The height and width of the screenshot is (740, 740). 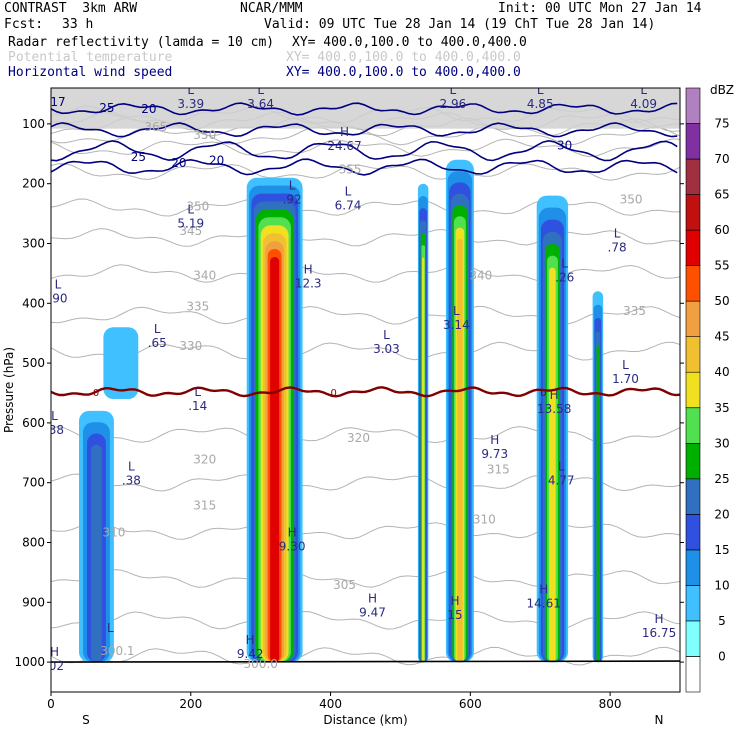 What do you see at coordinates (721, 195) in the screenshot?
I see `colorbar-tick-label: 65` at bounding box center [721, 195].